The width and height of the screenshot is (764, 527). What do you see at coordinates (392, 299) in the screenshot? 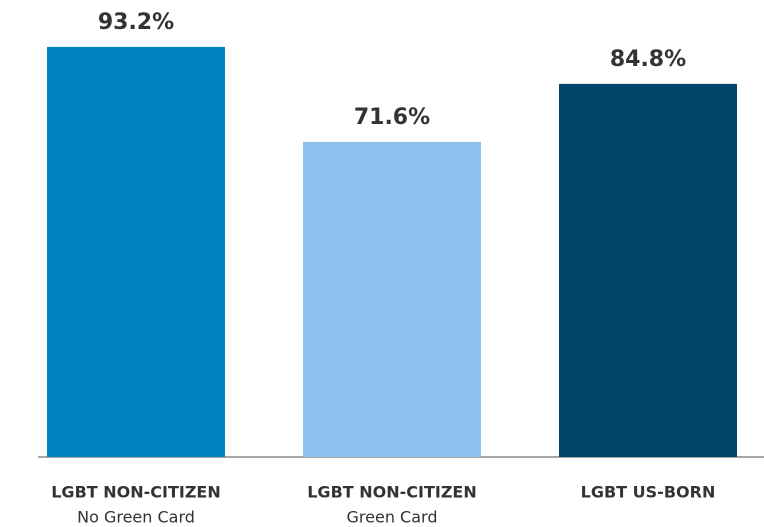
I see `bar` at bounding box center [392, 299].